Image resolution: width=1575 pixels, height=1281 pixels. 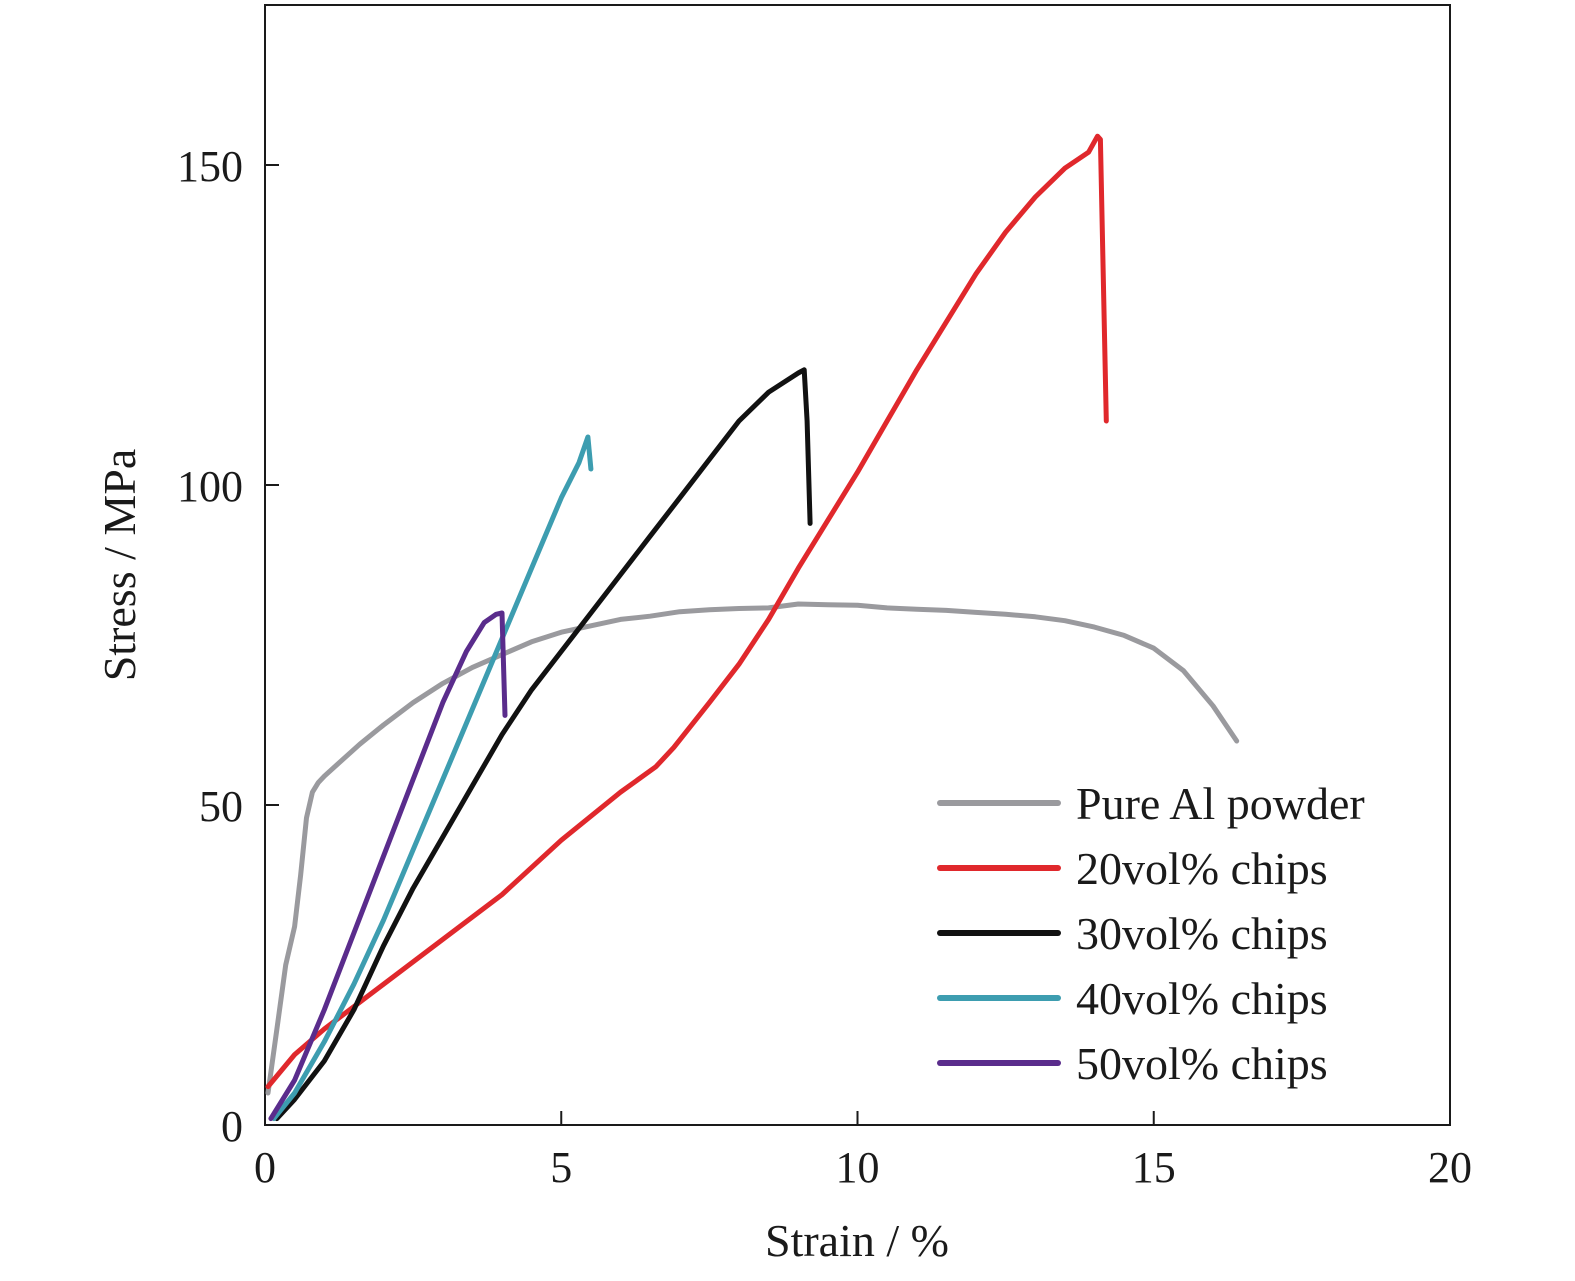 What do you see at coordinates (1450, 1167) in the screenshot?
I see `x-tick-label: 20` at bounding box center [1450, 1167].